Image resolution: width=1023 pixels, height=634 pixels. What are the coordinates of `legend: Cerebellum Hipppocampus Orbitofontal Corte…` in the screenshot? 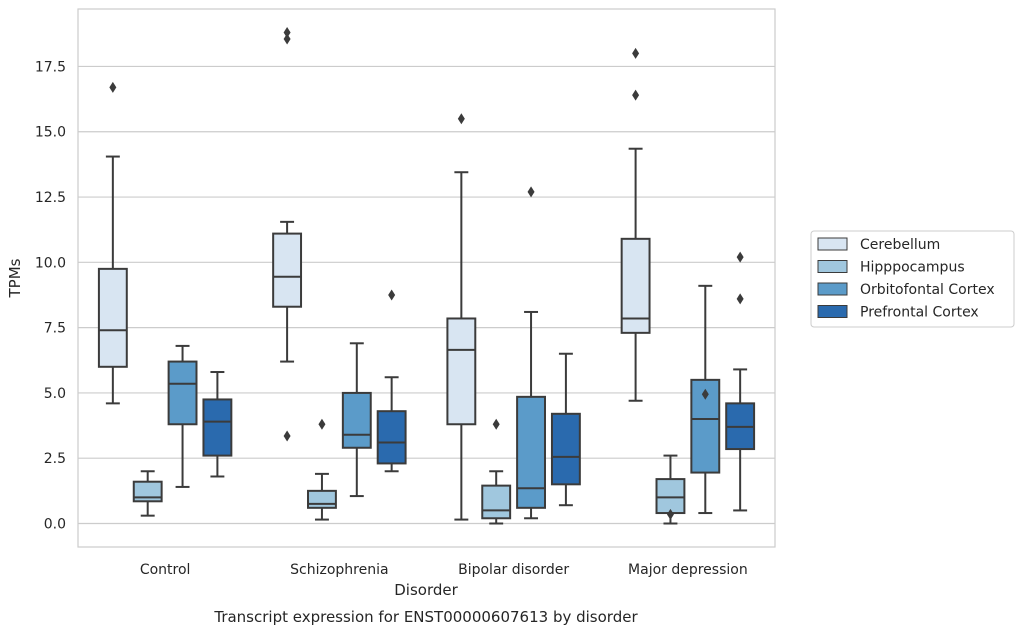 It's located at (912, 279).